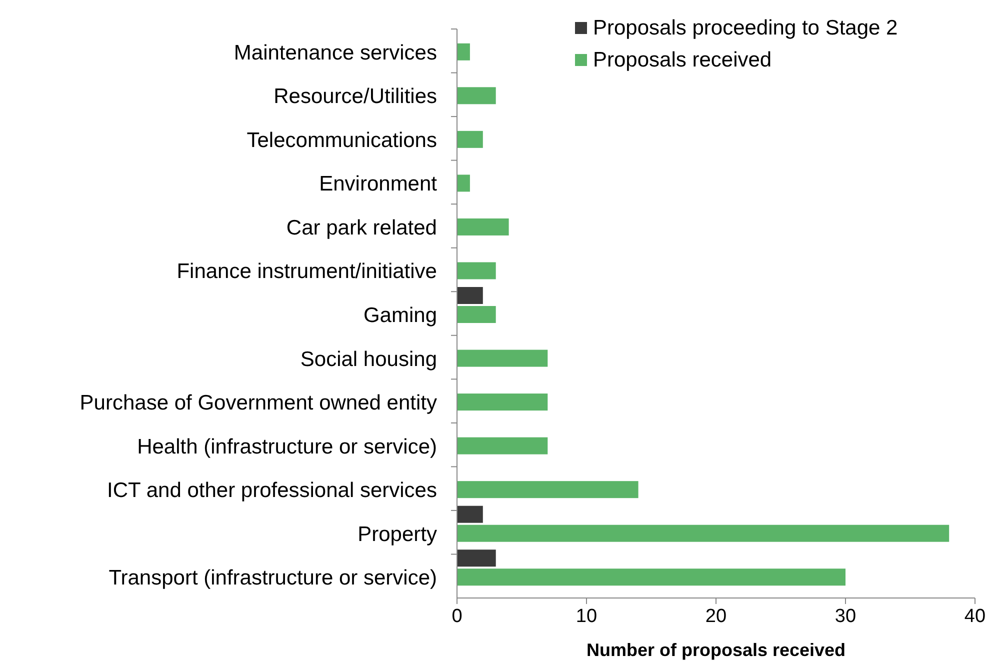 The width and height of the screenshot is (988, 663). Describe the element at coordinates (716, 650) in the screenshot. I see `x-axis-title: Number of proposals received` at that location.